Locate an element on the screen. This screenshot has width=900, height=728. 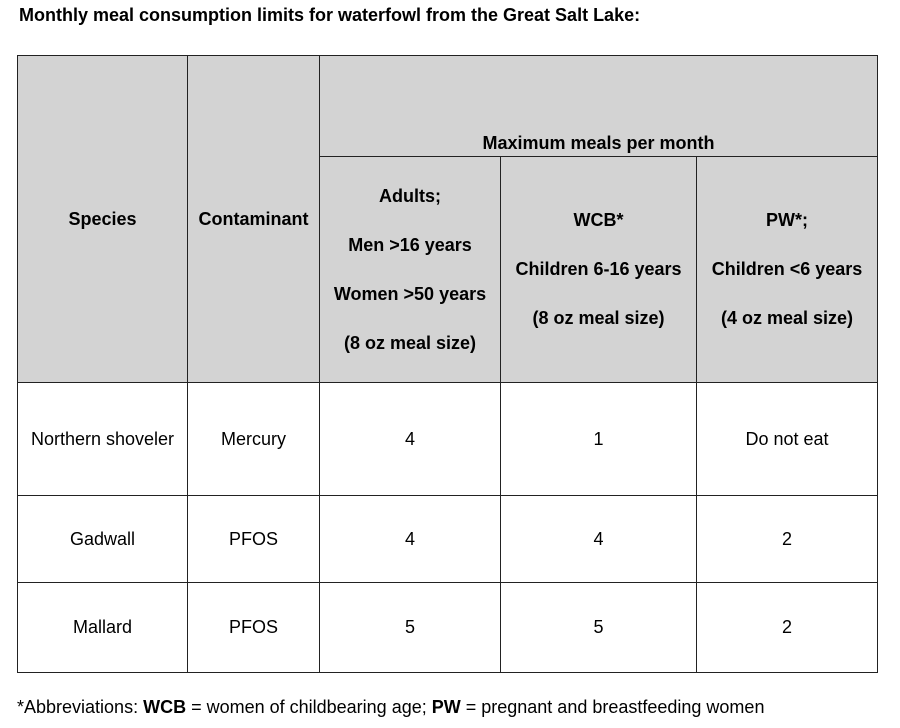
header-wcb-line: Children 6-16 years is located at coordinates (598, 269).